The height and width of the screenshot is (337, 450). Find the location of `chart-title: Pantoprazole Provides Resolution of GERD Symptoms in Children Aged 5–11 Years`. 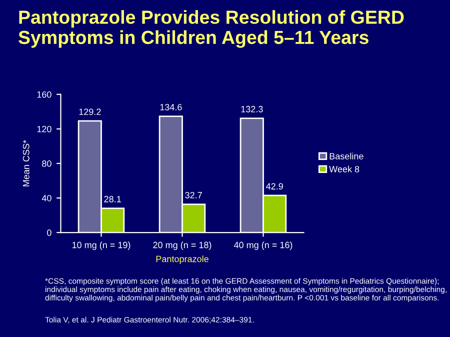

chart-title: Pantoprazole Provides Resolution of GERD Symptoms in Children Aged 5–11 Years is located at coordinates (211, 29).